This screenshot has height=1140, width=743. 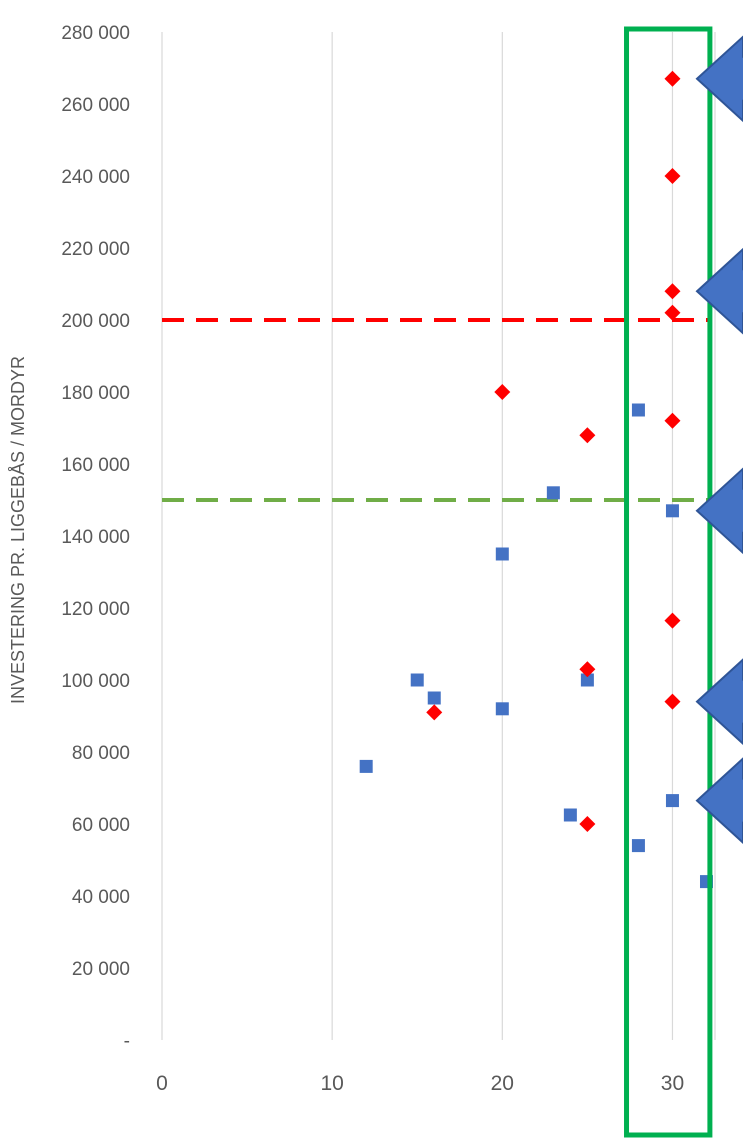 What do you see at coordinates (95, 465) in the screenshot?
I see `y-tick-label: 160 000` at bounding box center [95, 465].